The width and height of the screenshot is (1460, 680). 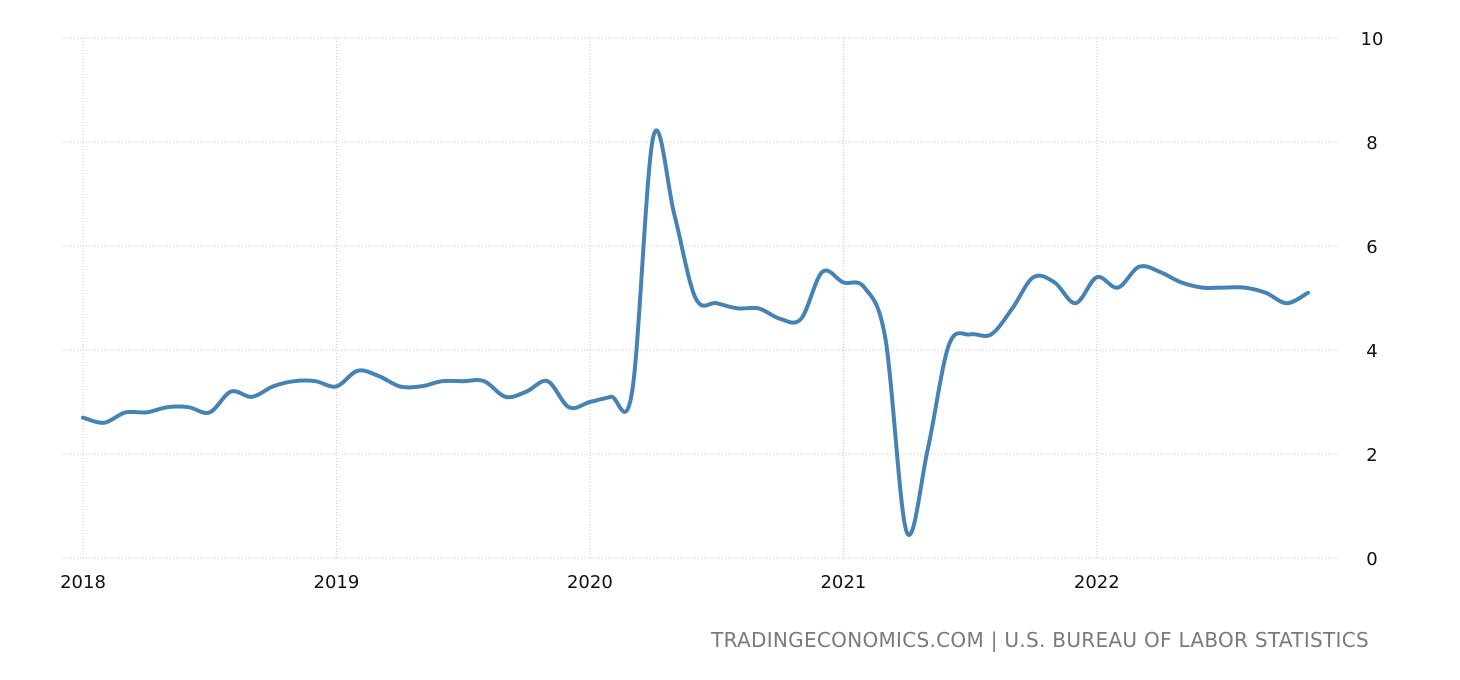 What do you see at coordinates (1097, 582) in the screenshot?
I see `x-tick-label: 2022` at bounding box center [1097, 582].